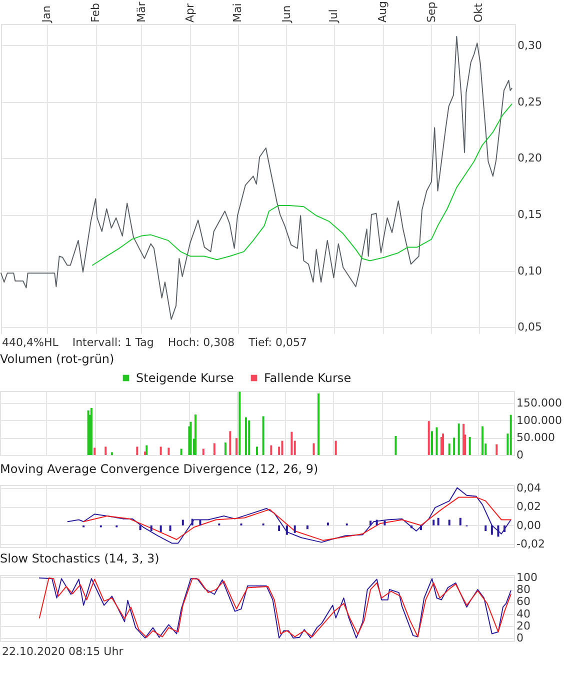  Describe the element at coordinates (286, 14) in the screenshot. I see `x-tick-label: Jun` at that location.